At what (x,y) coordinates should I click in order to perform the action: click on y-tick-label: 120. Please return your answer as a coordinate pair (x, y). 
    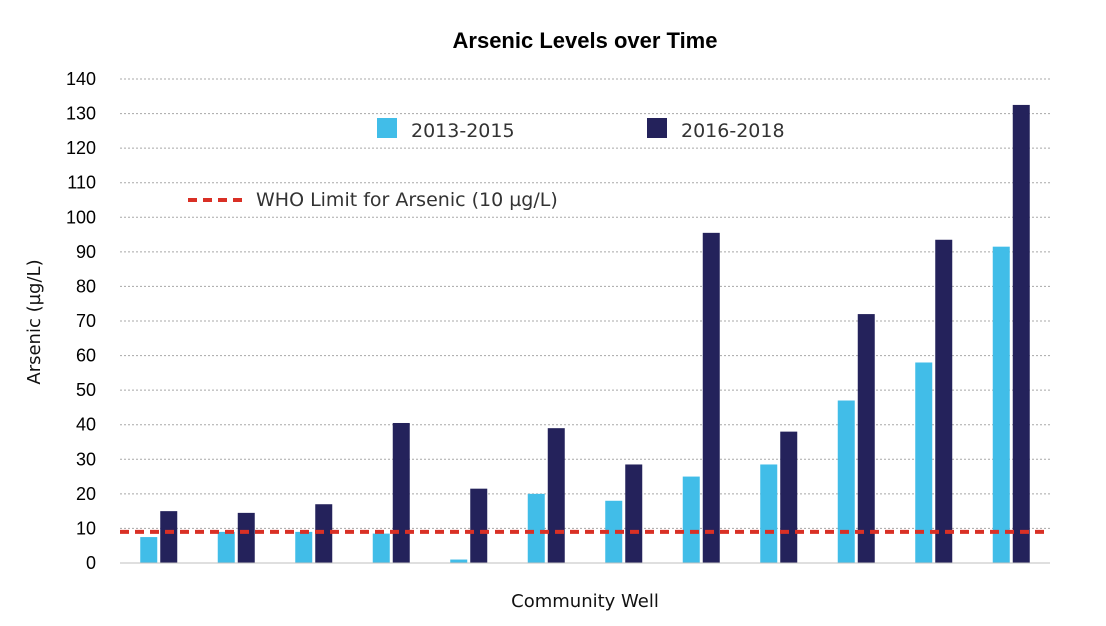
    Looking at the image, I should click on (81, 148).